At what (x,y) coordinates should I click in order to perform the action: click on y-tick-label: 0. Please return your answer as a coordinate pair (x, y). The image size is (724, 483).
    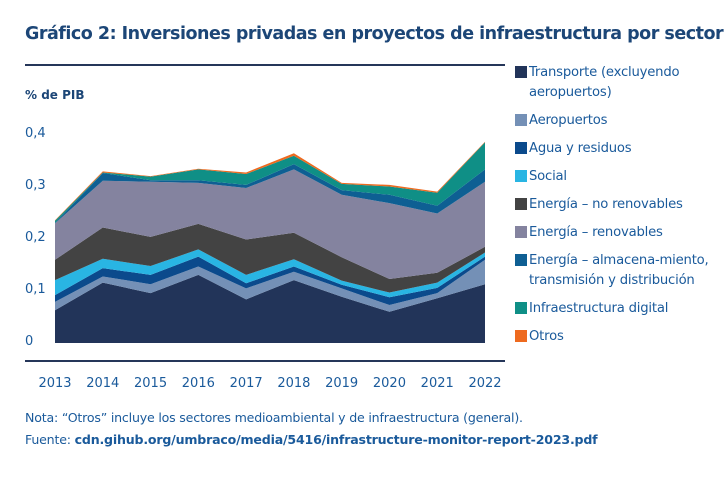
    Looking at the image, I should click on (29, 341).